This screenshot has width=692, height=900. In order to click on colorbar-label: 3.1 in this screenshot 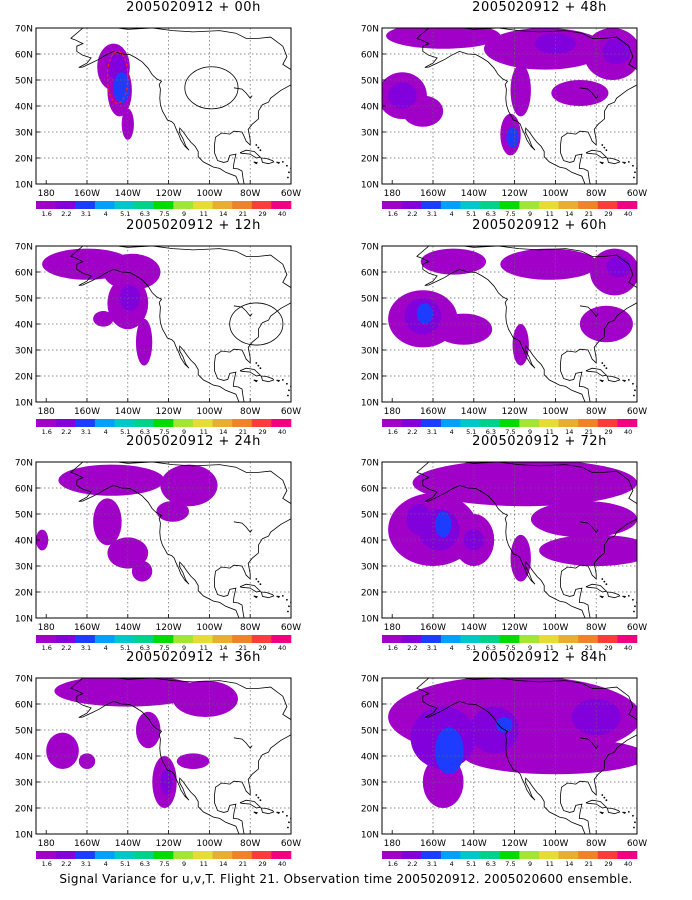, I will do `click(86, 214)`.